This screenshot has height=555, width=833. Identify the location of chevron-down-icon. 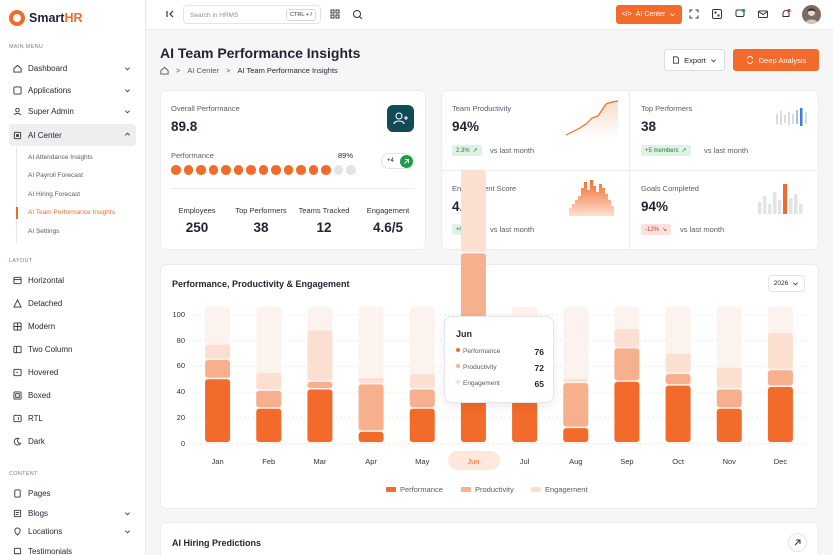
(673, 15).